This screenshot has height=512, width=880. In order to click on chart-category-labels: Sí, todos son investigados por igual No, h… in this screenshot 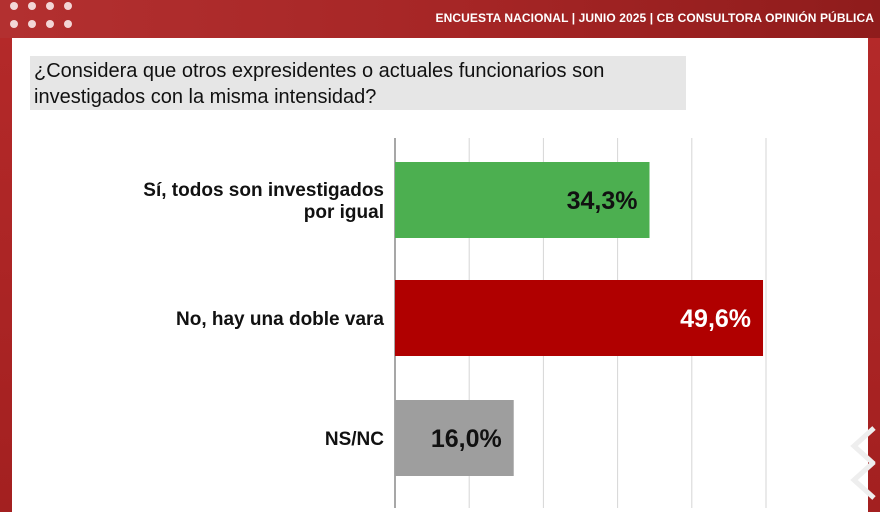, I will do `click(263, 315)`.